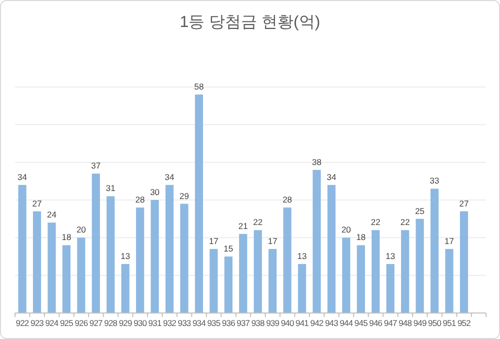 The height and width of the screenshot is (339, 500). Describe the element at coordinates (243, 323) in the screenshot. I see `x-tick-label: 937` at that location.